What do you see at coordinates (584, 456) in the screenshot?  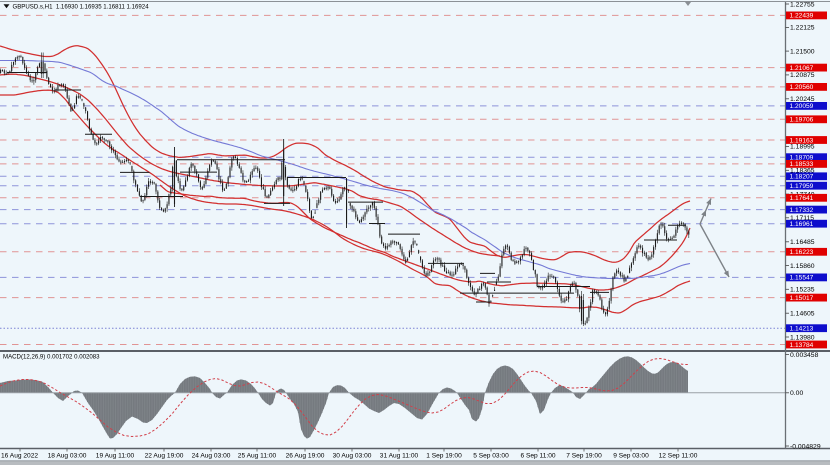 I see `svg-text: 7 Sep 19:00` at bounding box center [584, 456].